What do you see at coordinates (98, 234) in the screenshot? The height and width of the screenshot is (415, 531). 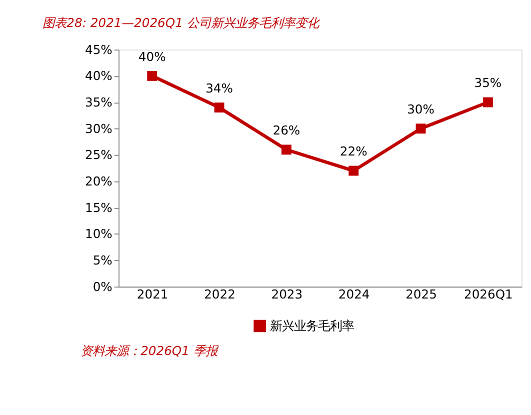 I see `y-tick-label: 10%` at bounding box center [98, 234].